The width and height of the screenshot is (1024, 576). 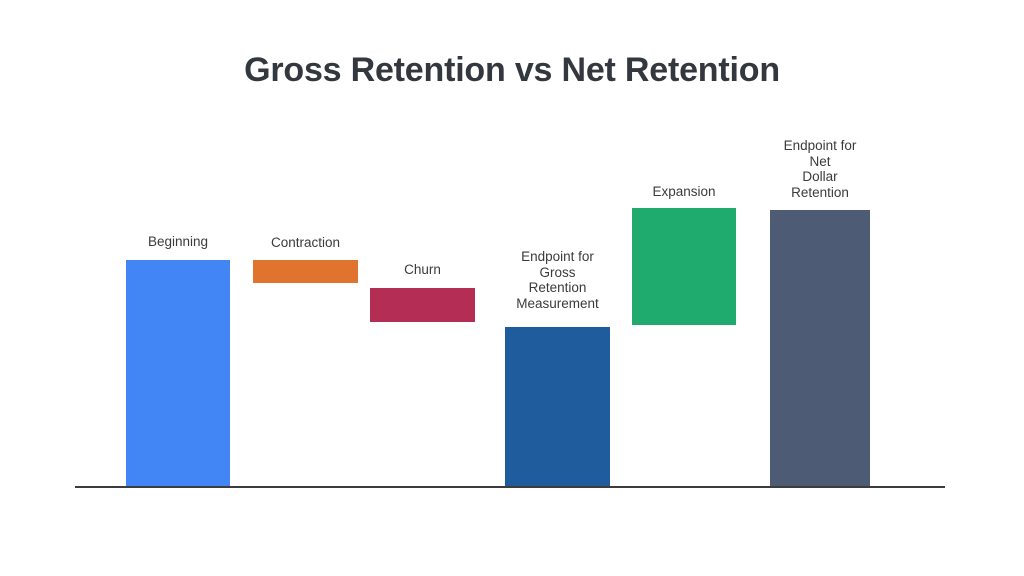 I want to click on bar-label-churn: Churn, so click(x=422, y=269).